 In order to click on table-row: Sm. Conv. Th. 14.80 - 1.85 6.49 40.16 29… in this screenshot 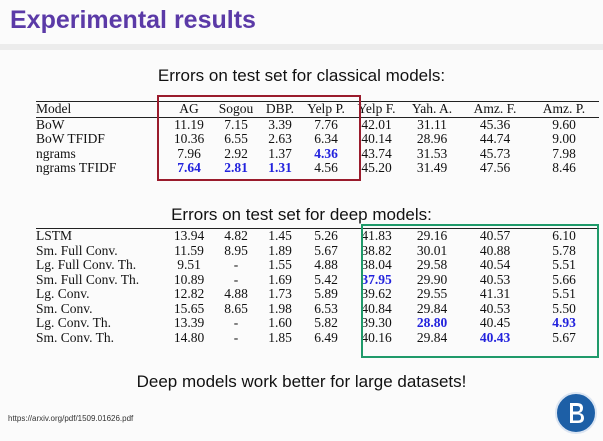, I will do `click(317, 337)`.